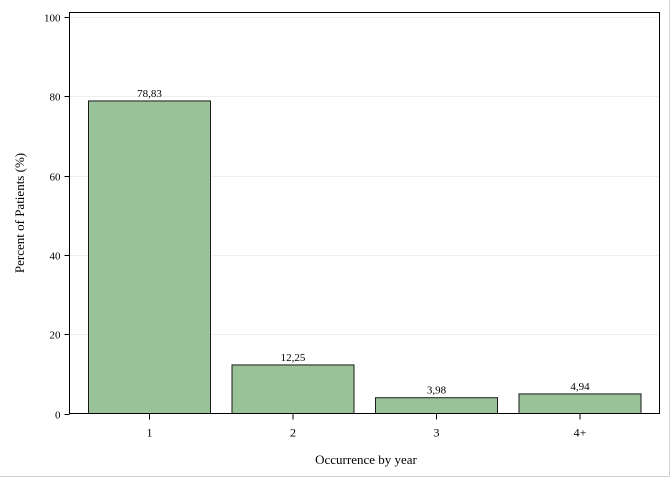 The image size is (672, 482). I want to click on y-axis-title: Percent of Patients (%), so click(19, 213).